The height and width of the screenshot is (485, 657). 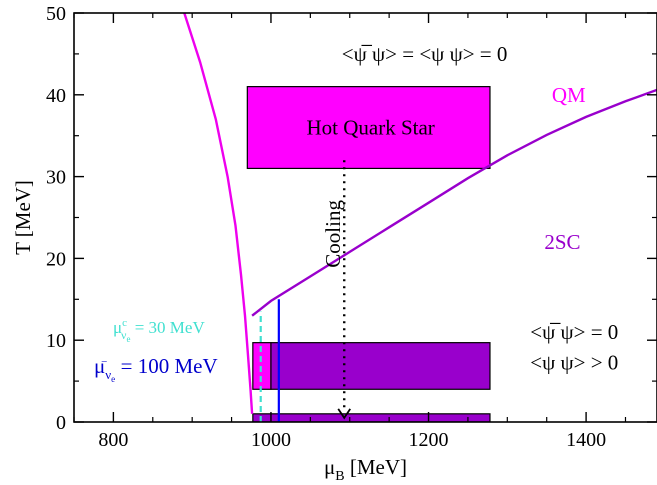 I want to click on box-lower-box-purple, so click(x=380, y=366).